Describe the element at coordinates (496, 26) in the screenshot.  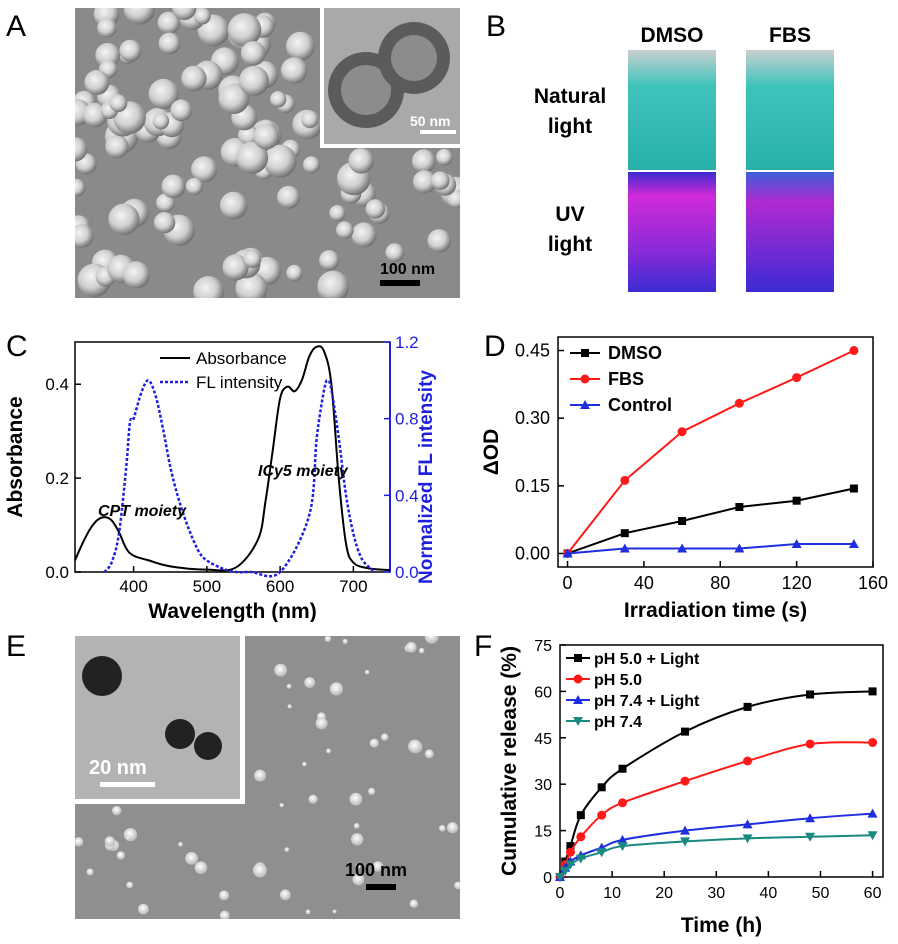
I see `panel-letter-b: B` at that location.